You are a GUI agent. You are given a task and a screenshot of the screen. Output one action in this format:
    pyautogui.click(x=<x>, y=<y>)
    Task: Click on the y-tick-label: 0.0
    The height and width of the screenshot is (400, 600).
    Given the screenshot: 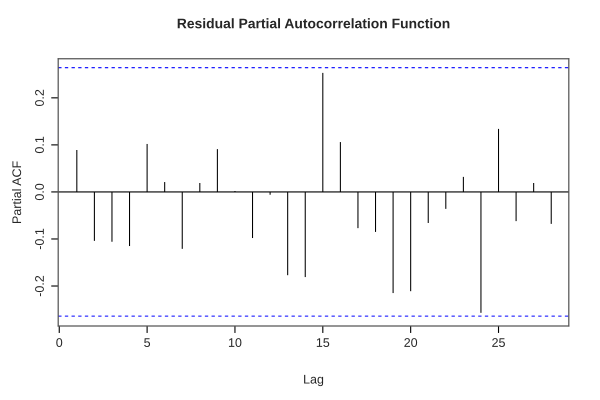 What is the action you would take?
    pyautogui.click(x=39, y=192)
    